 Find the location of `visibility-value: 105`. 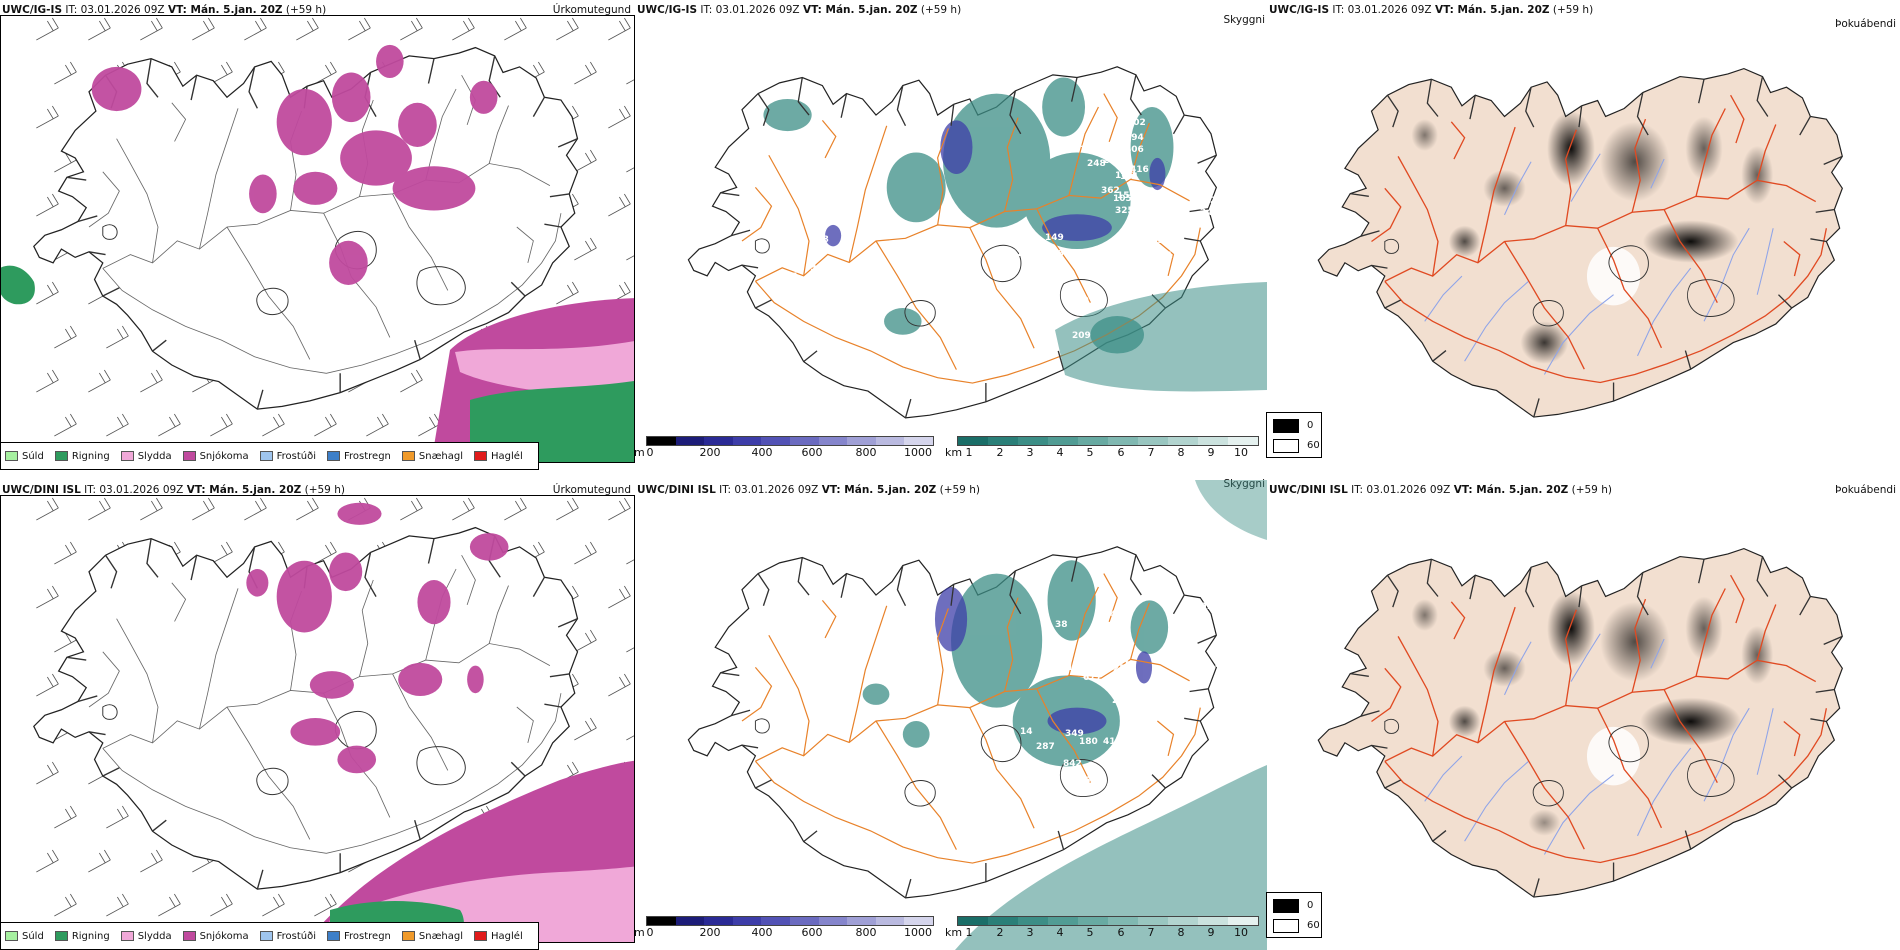

visibility-value: 105 is located at coordinates (1122, 199).